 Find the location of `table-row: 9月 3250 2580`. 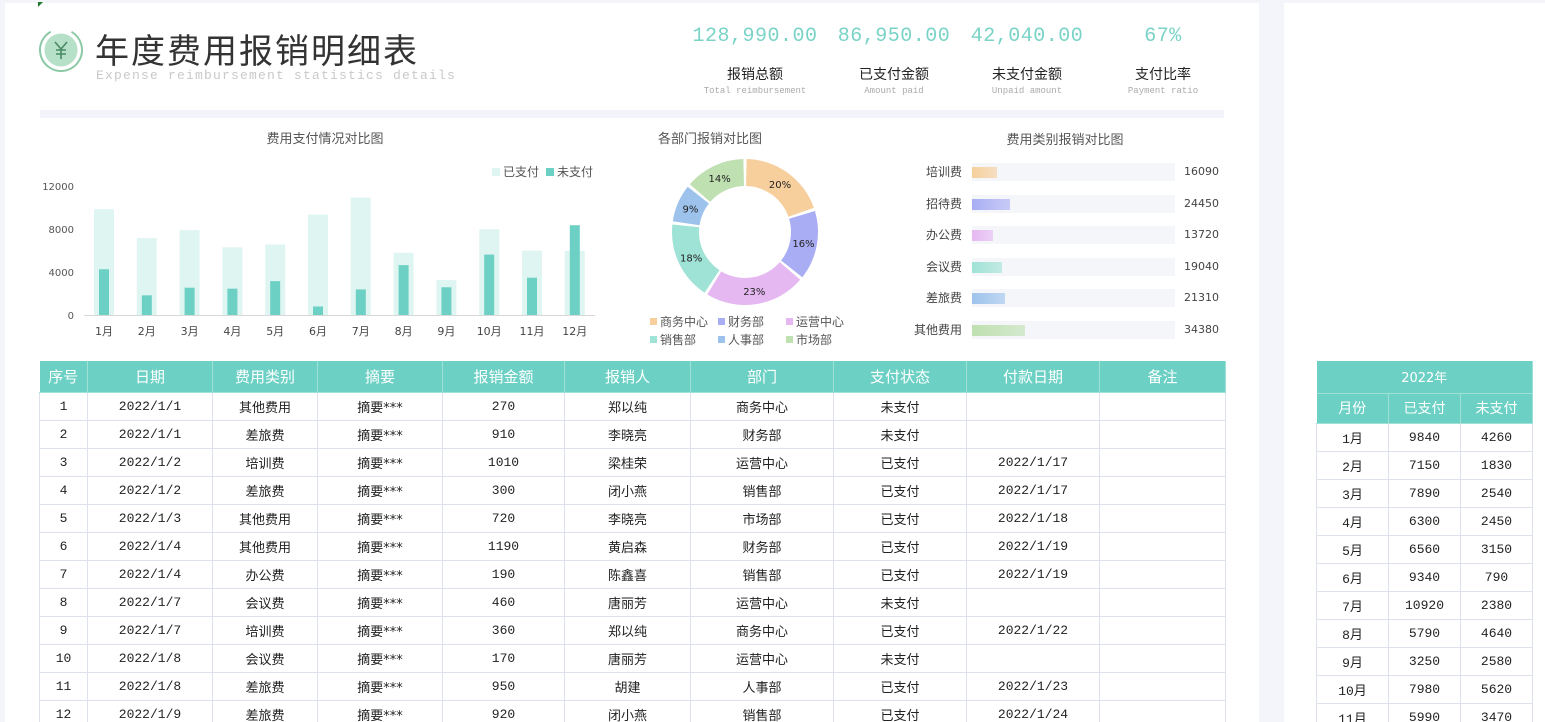

table-row: 9月 3250 2580 is located at coordinates (1424, 661).